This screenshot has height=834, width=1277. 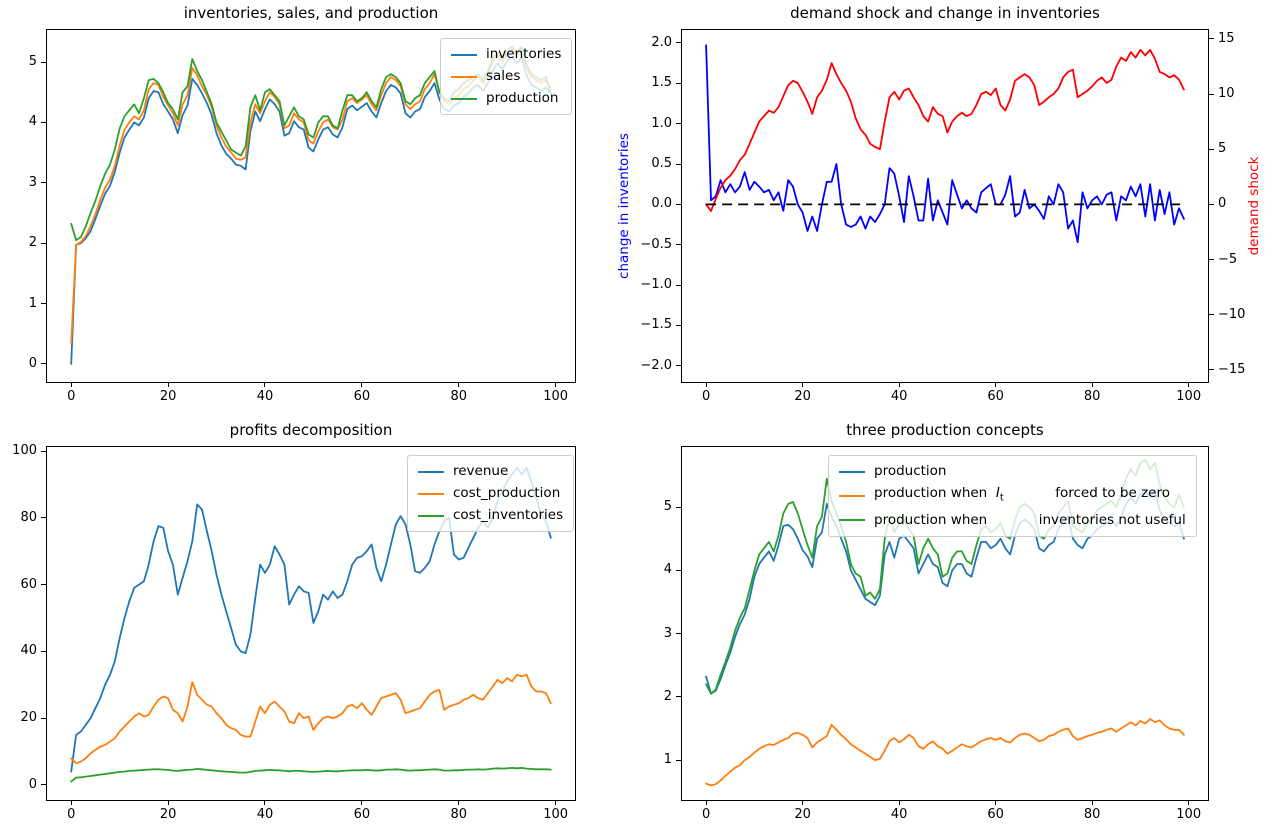 I want to click on y-tick-label: −0.5, so click(x=656, y=244).